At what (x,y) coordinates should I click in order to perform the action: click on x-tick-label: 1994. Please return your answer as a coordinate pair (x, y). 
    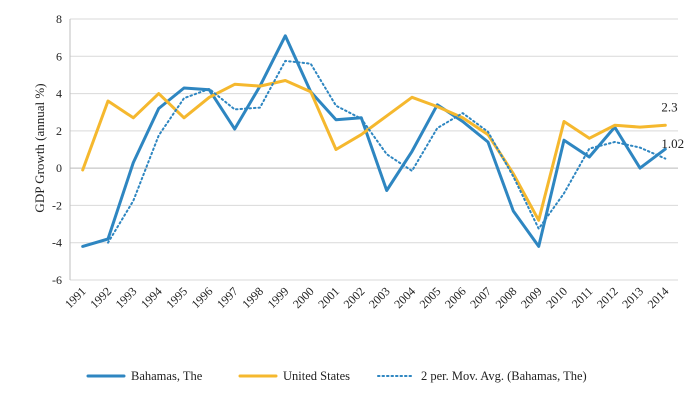
    Looking at the image, I should click on (151, 297).